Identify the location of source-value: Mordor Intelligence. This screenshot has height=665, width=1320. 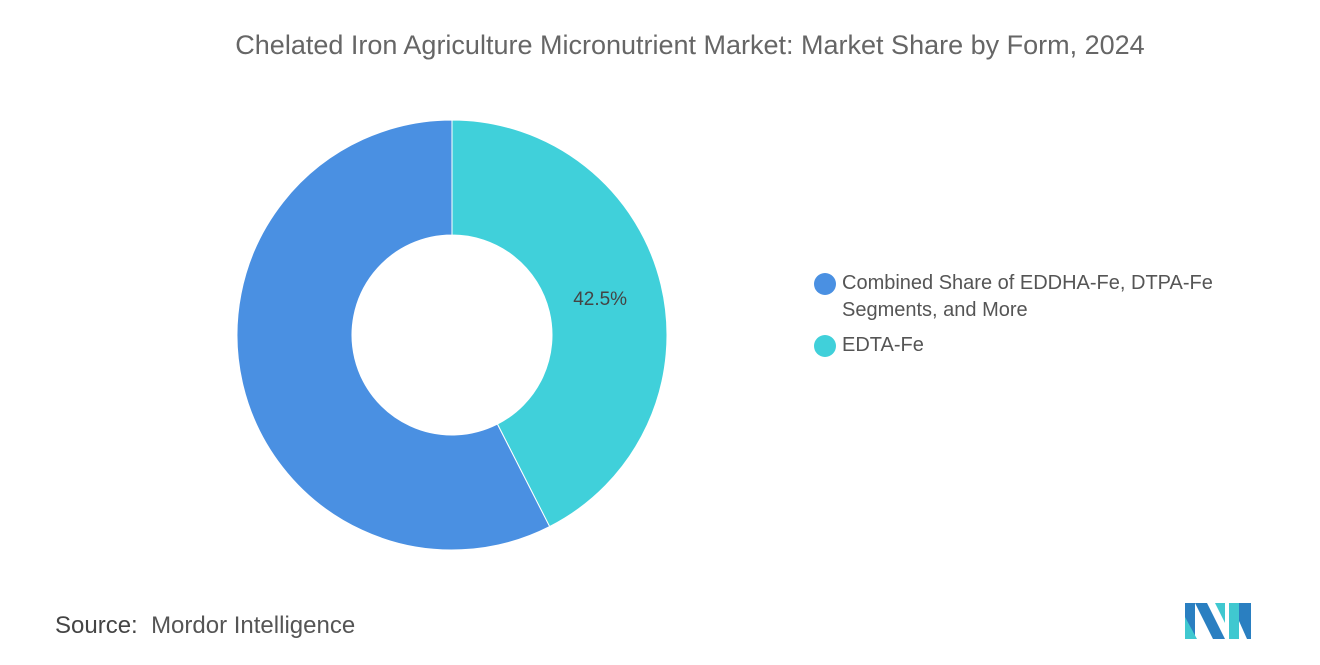
(253, 625).